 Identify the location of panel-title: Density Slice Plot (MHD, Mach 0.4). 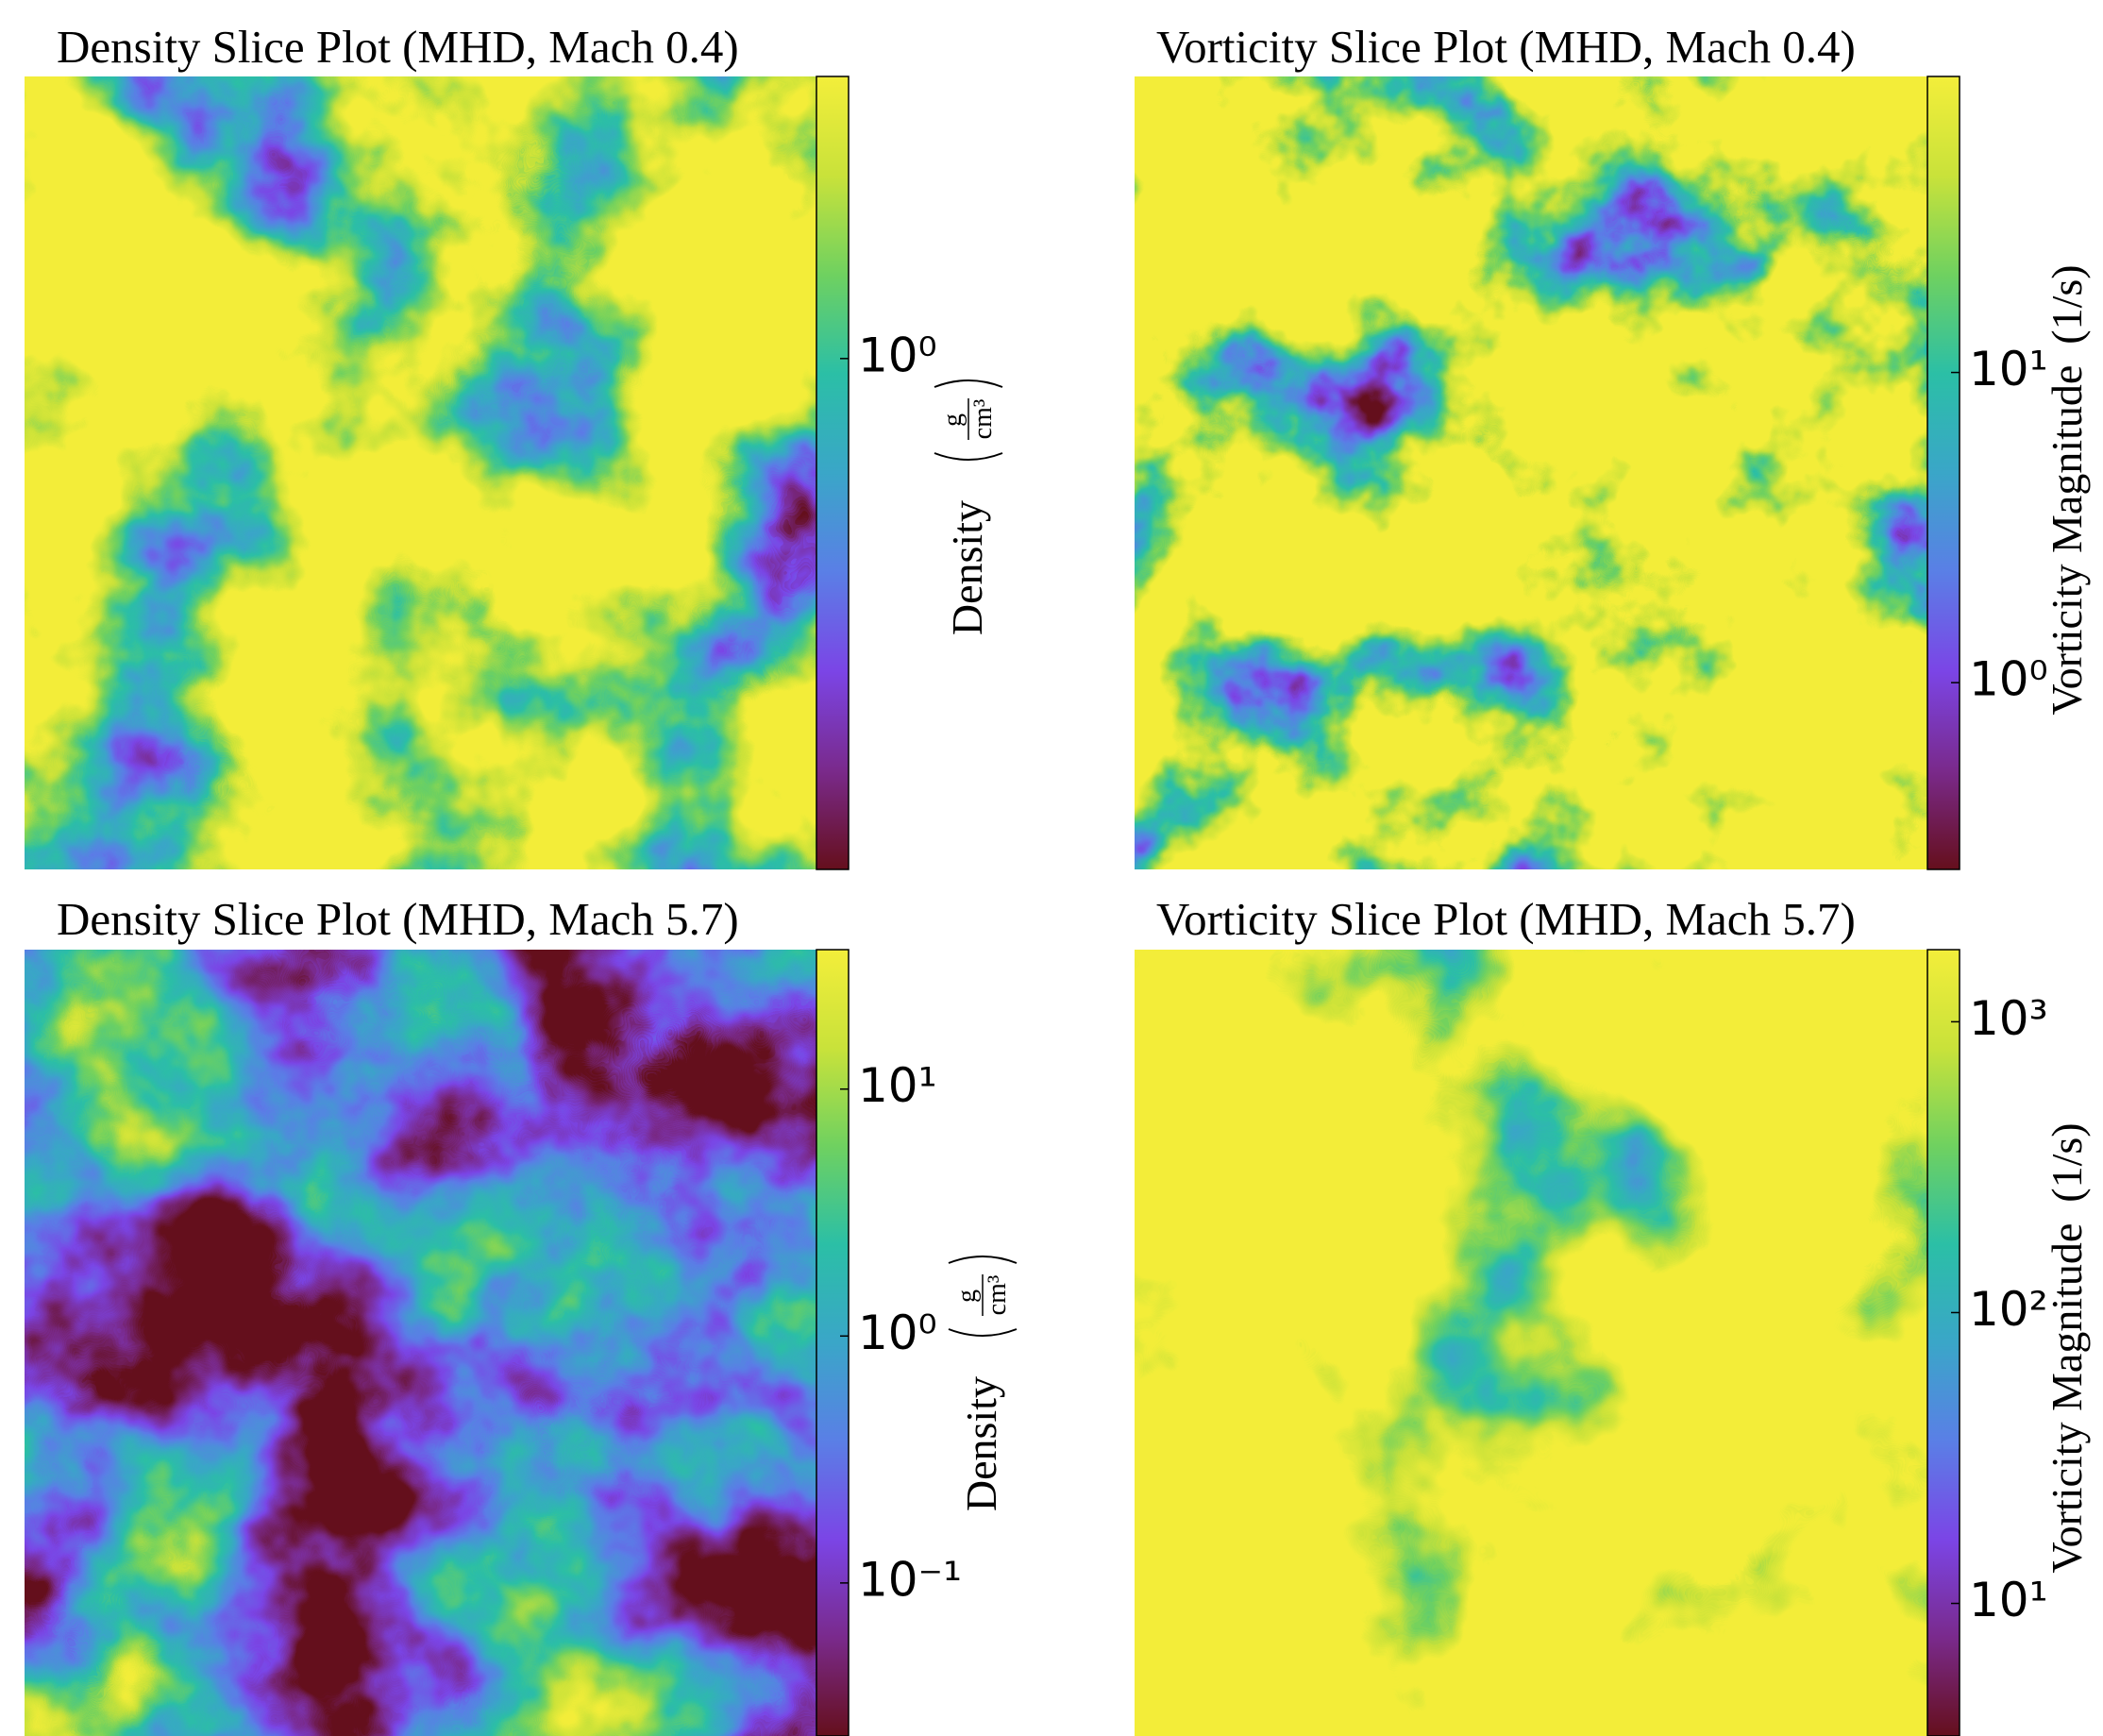
(398, 47).